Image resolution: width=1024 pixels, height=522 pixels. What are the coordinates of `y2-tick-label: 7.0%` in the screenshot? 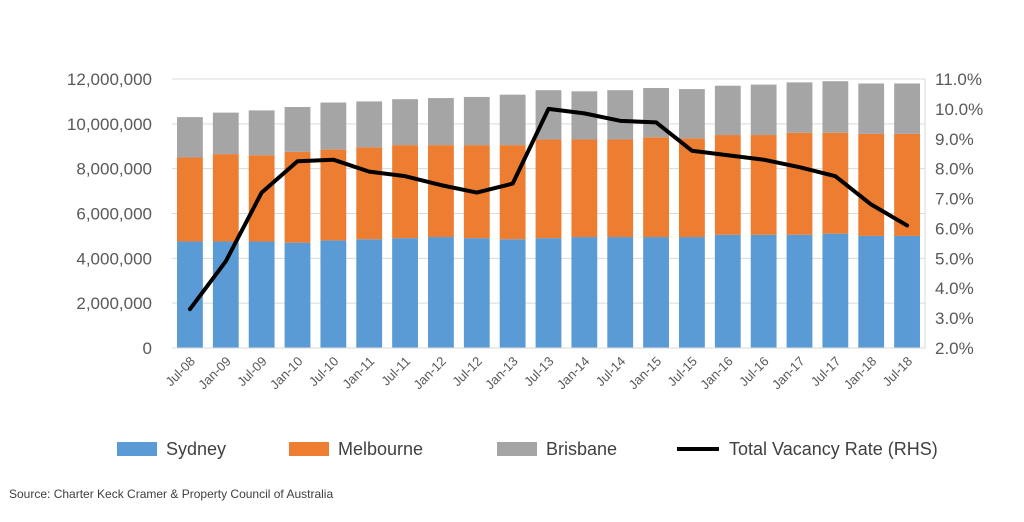 It's located at (954, 199).